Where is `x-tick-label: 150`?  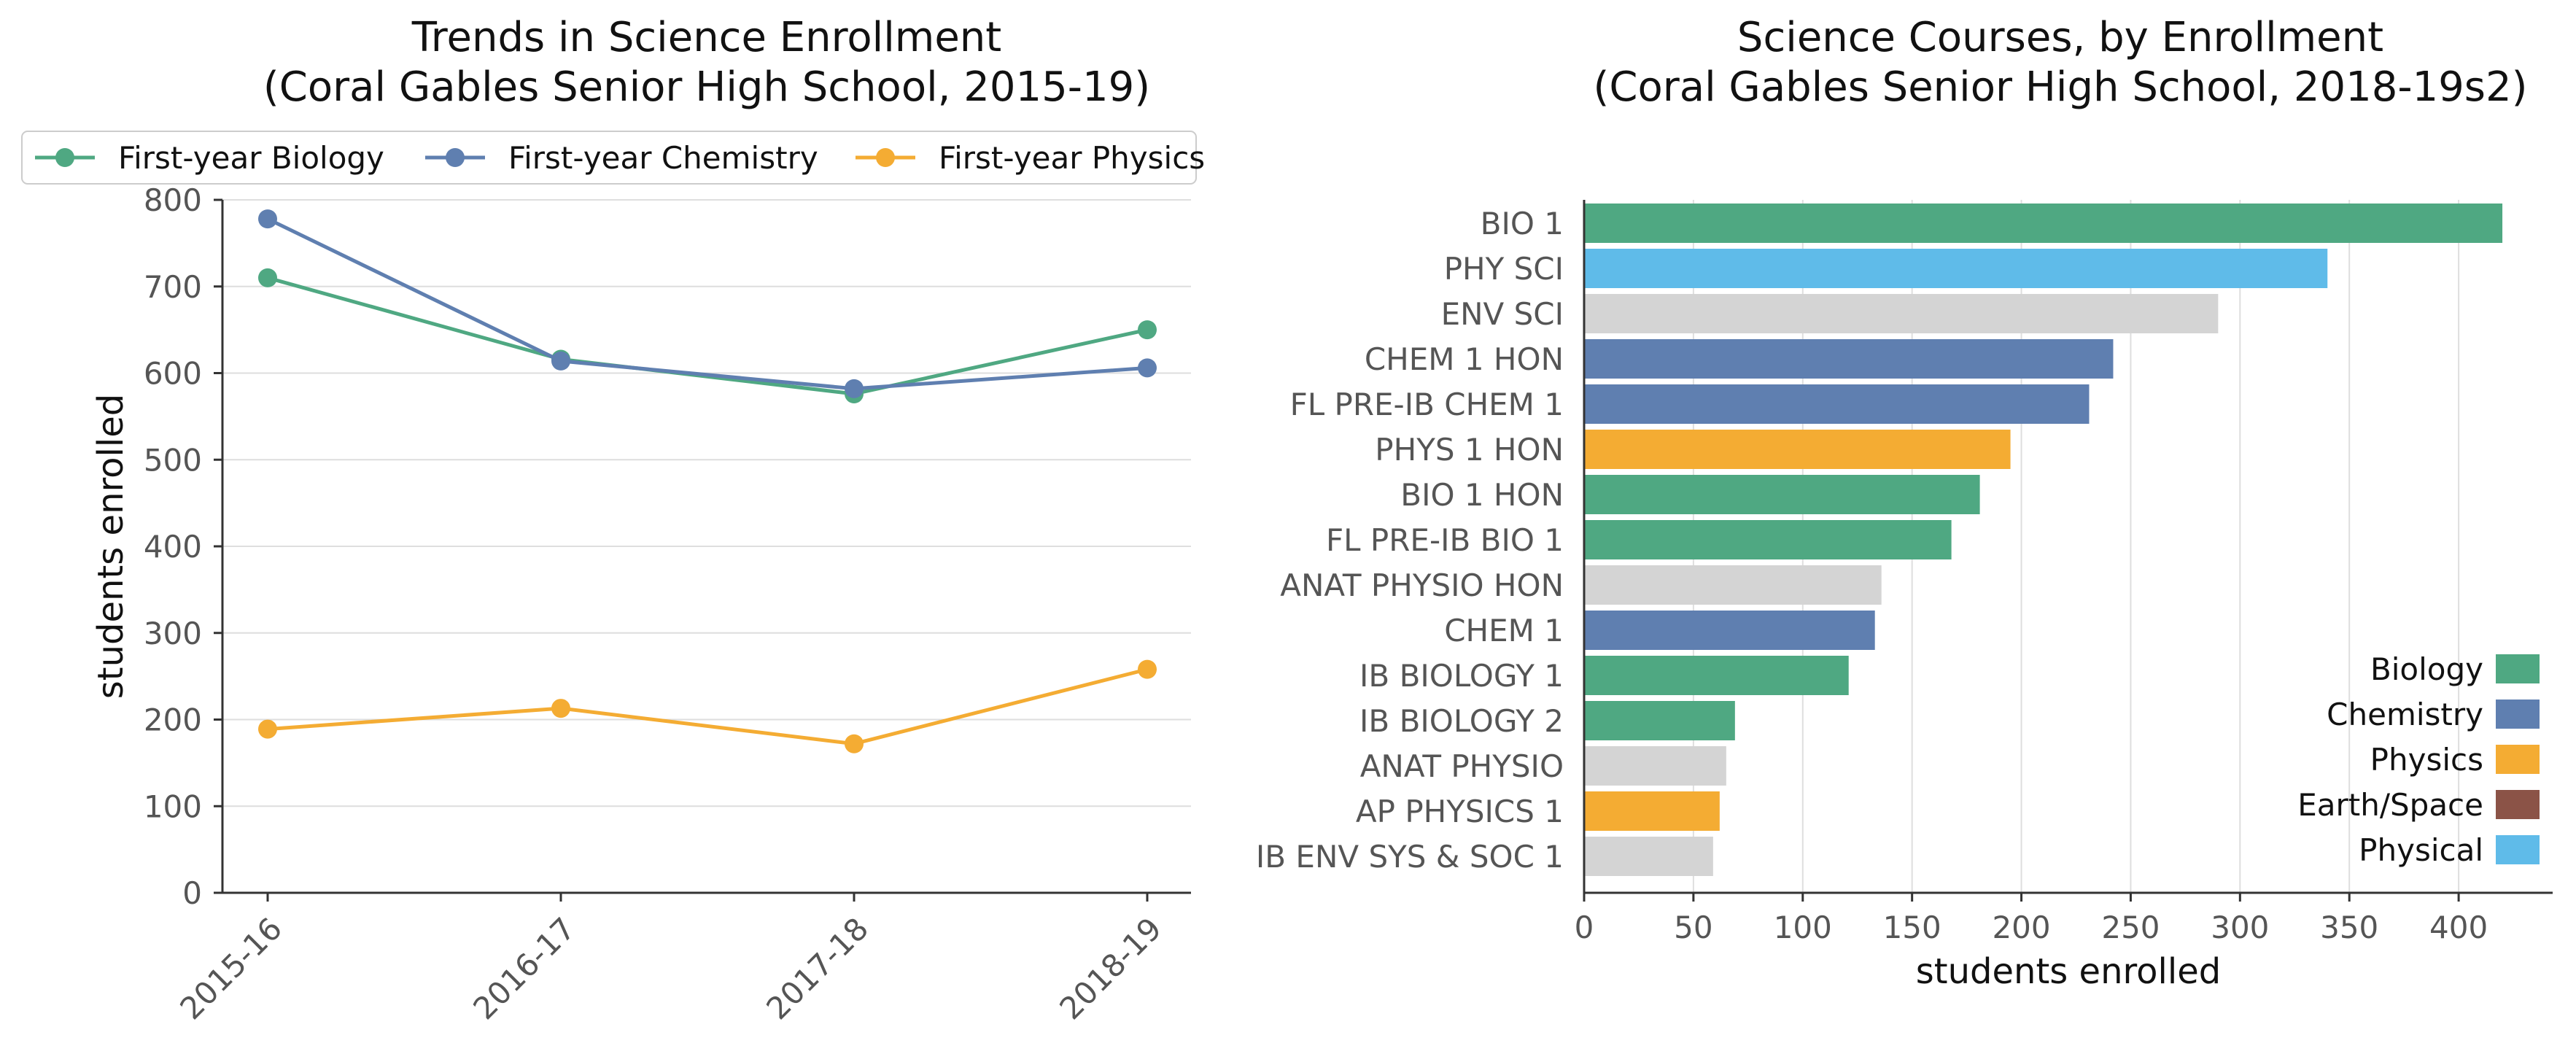
x-tick-label: 150 is located at coordinates (1912, 927).